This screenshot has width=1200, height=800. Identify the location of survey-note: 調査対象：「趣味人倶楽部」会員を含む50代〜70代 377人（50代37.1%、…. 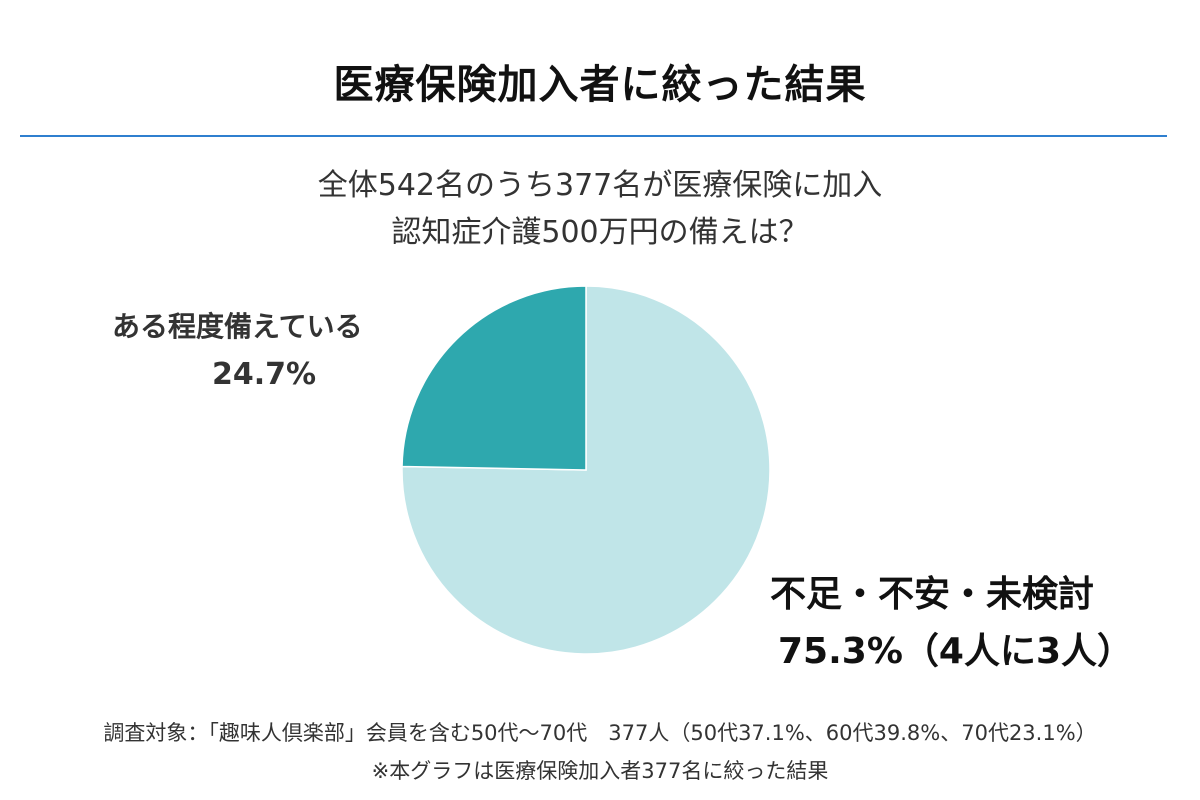
(600, 733).